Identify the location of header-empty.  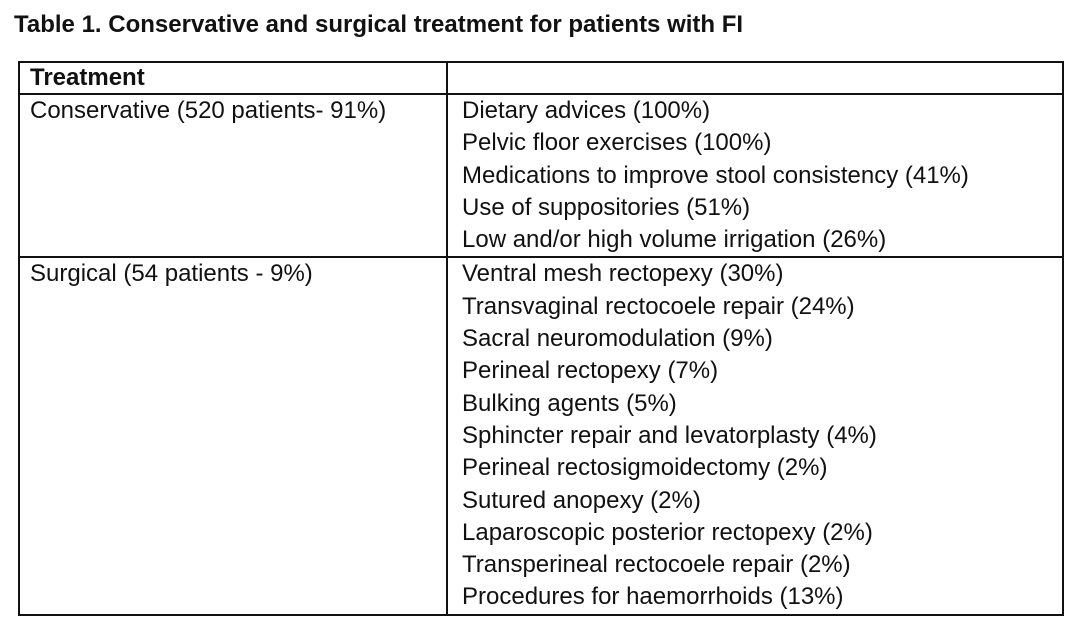
(755, 78).